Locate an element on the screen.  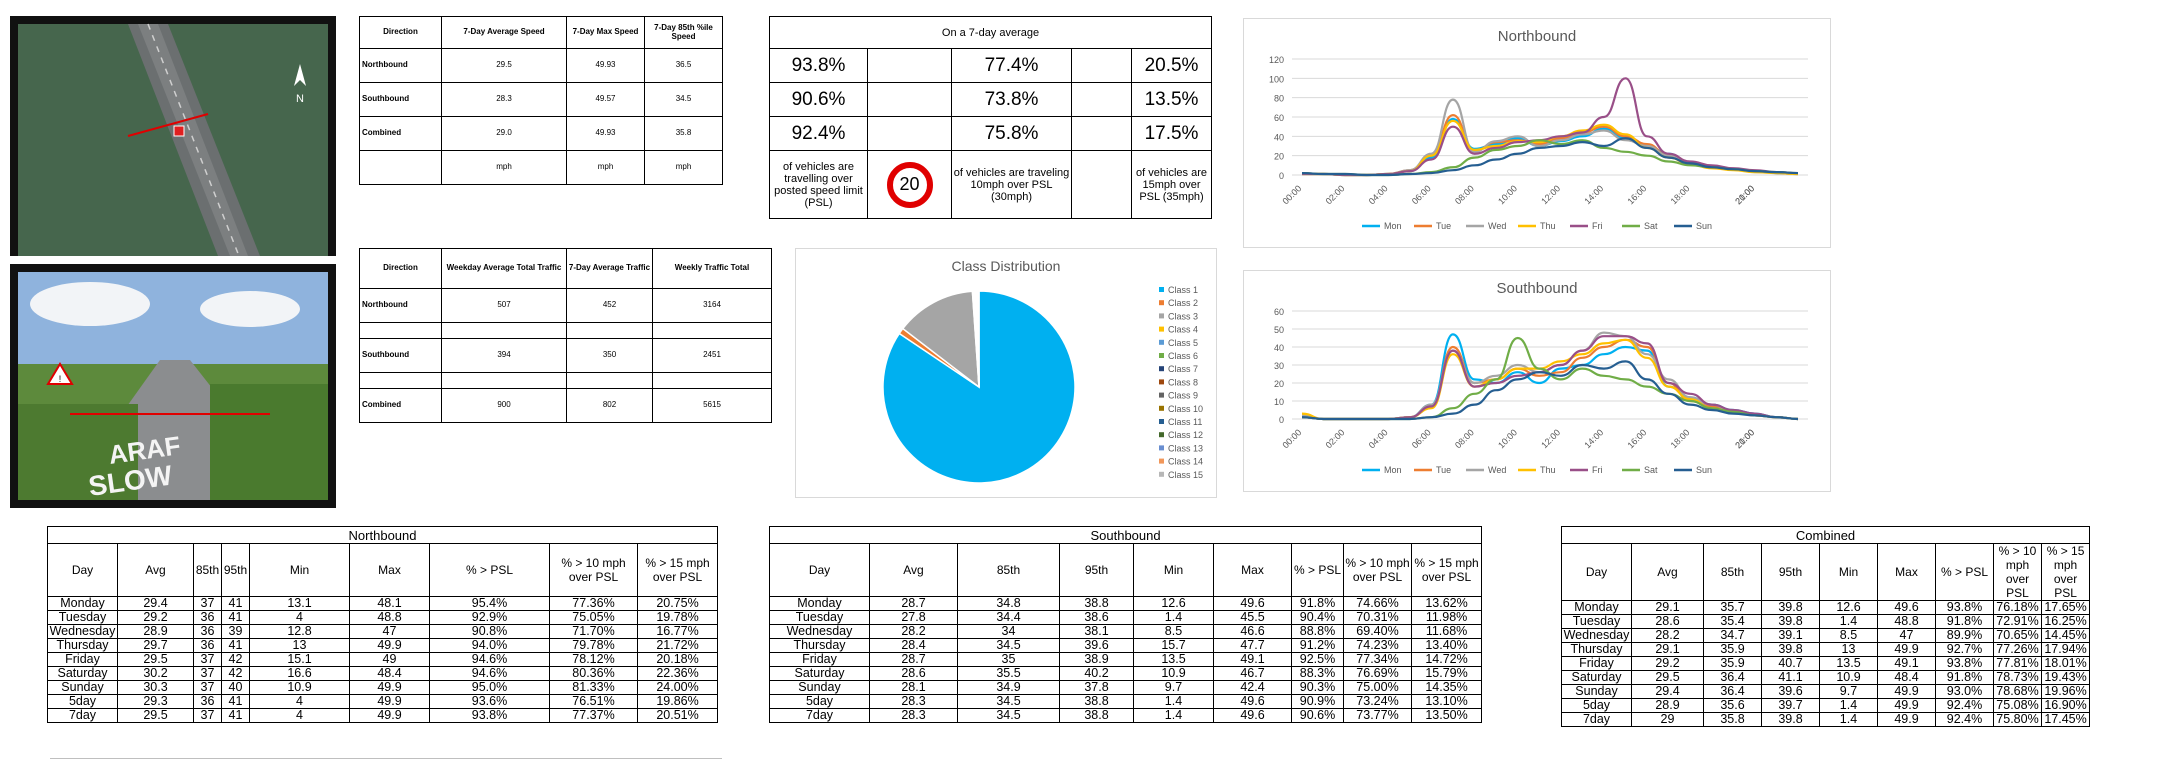
column-header: Day is located at coordinates (1596, 572).